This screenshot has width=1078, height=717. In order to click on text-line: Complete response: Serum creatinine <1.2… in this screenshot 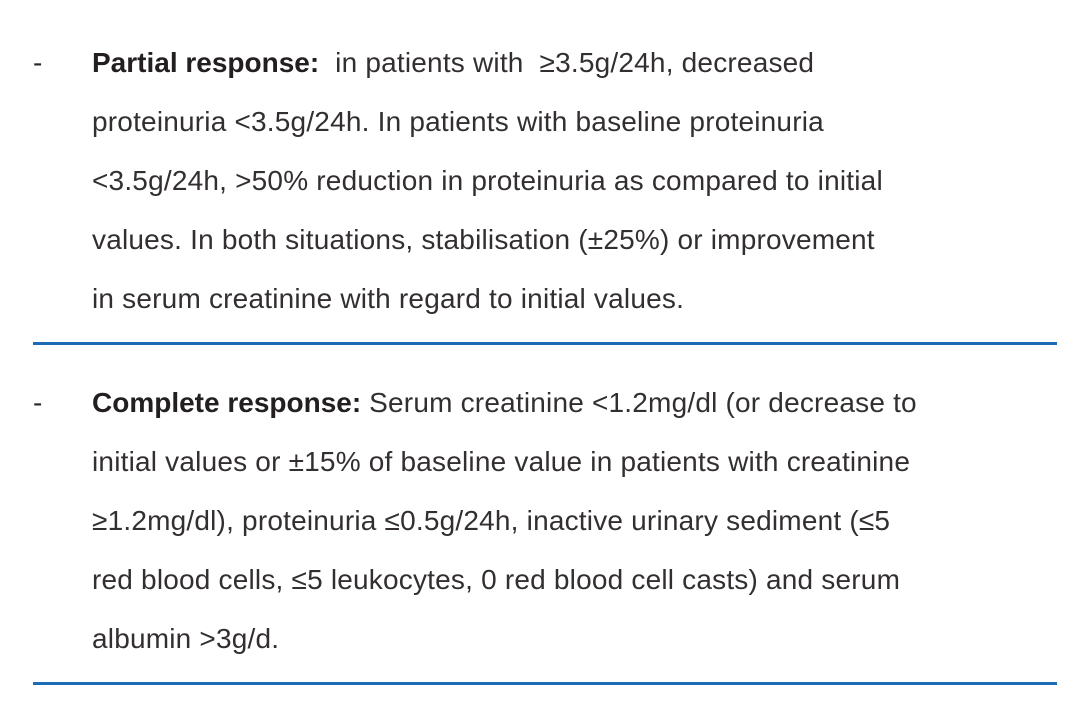, I will do `click(504, 402)`.